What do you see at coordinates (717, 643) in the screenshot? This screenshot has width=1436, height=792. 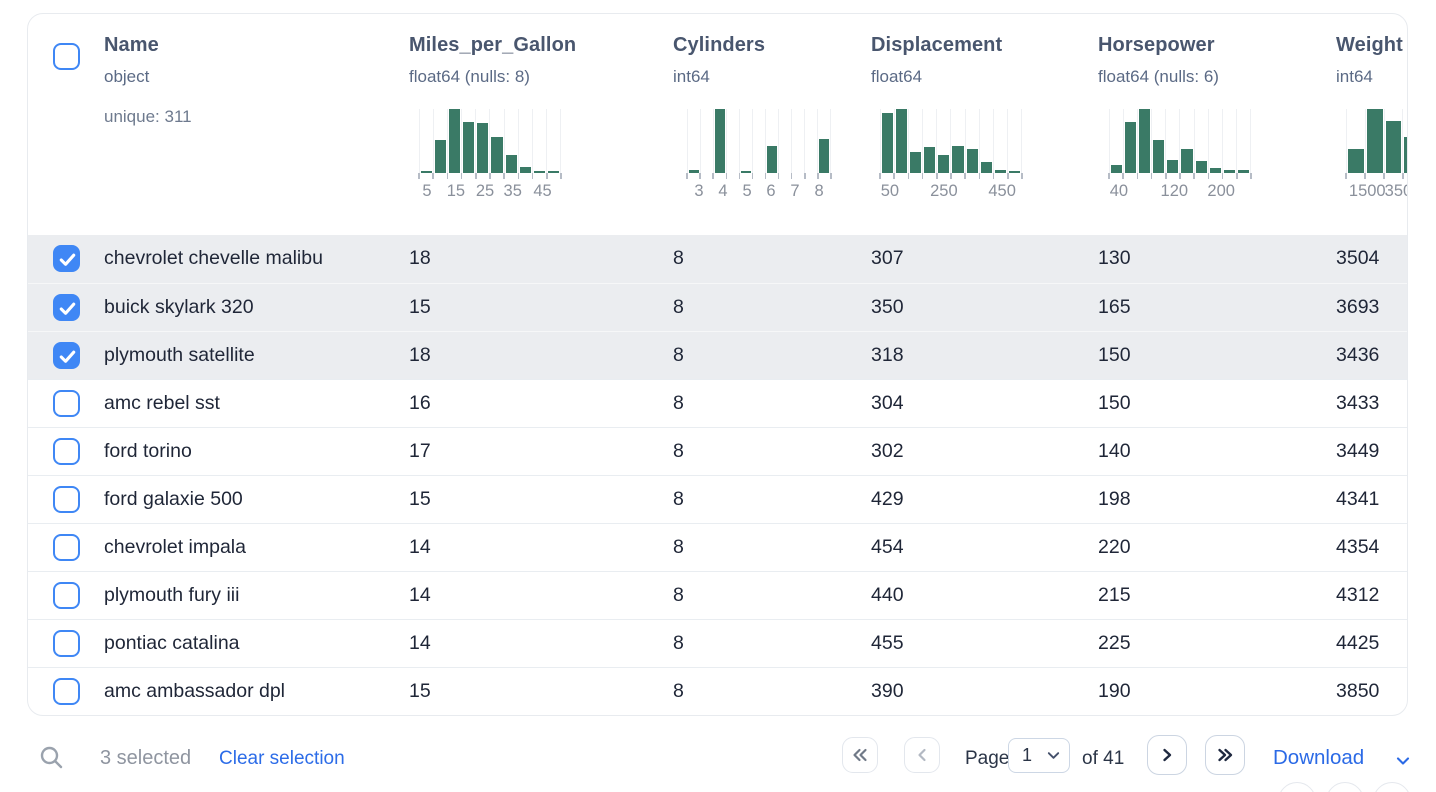 I see `table-row: pontiac catalina 14 8 455 225 4425` at bounding box center [717, 643].